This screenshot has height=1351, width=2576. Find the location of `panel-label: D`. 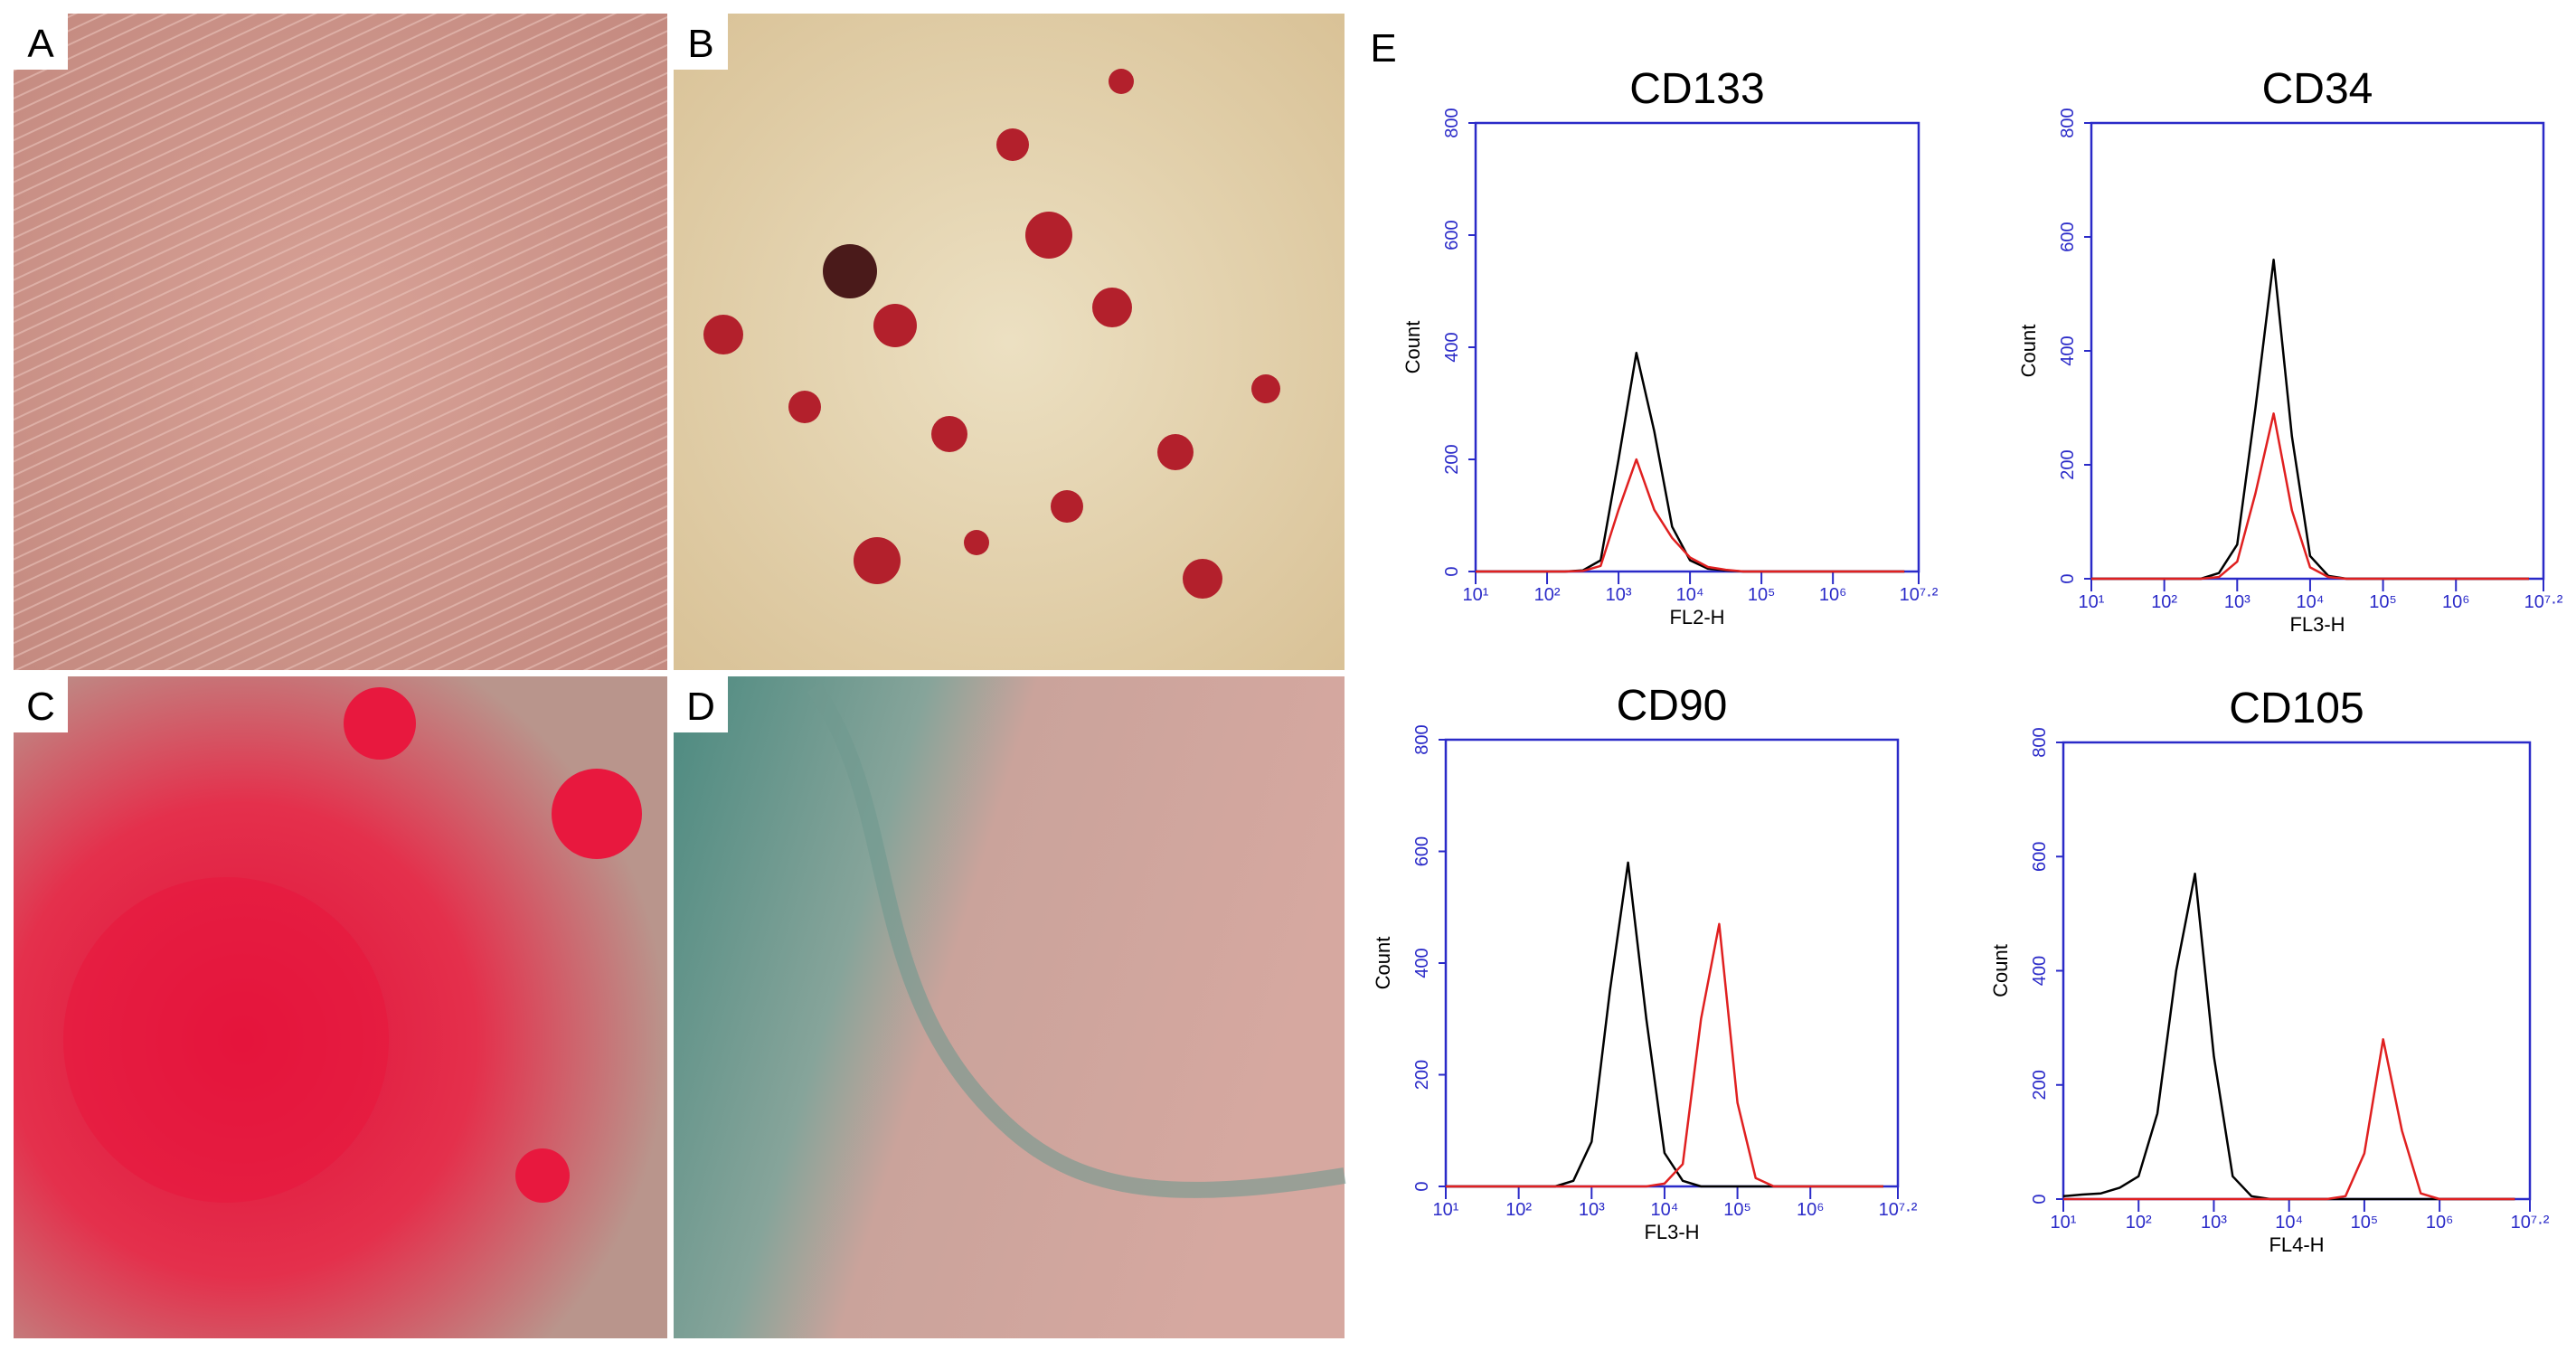

panel-label: D is located at coordinates (700, 707).